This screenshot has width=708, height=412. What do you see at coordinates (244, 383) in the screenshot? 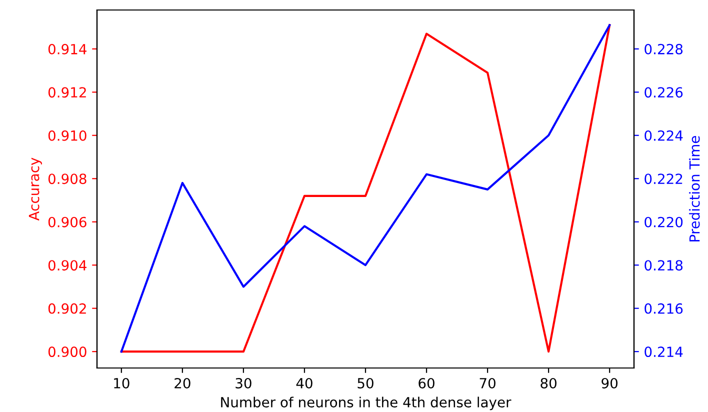
I see `x-tick-label: 30` at bounding box center [244, 383].